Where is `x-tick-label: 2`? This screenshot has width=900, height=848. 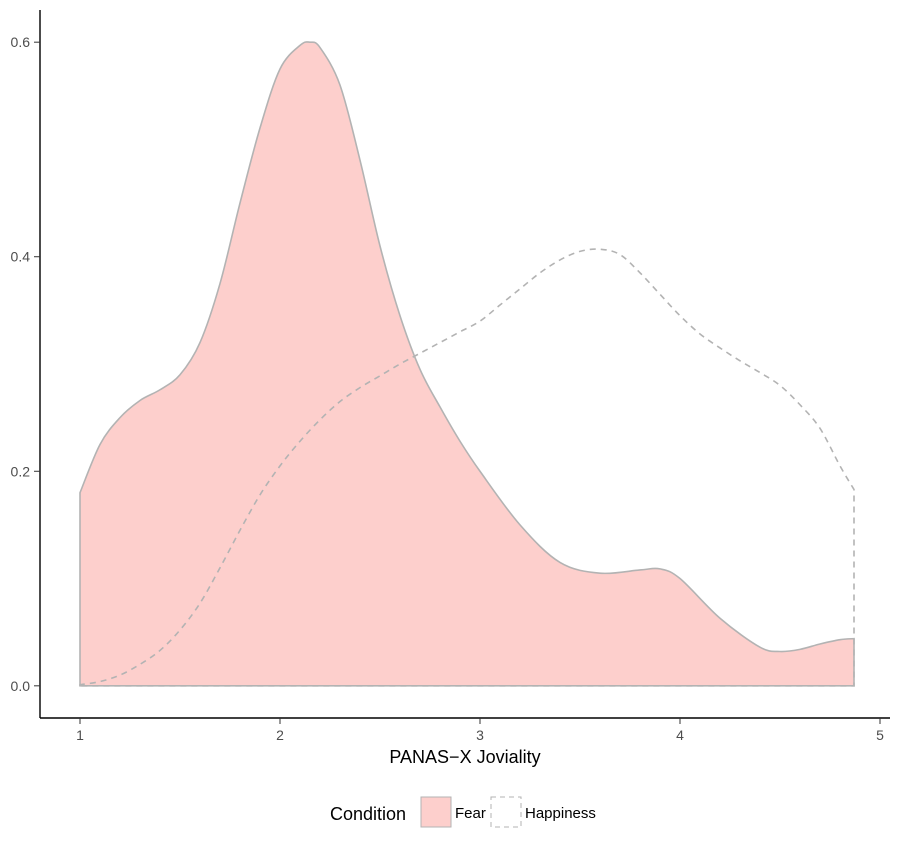
x-tick-label: 2 is located at coordinates (280, 735).